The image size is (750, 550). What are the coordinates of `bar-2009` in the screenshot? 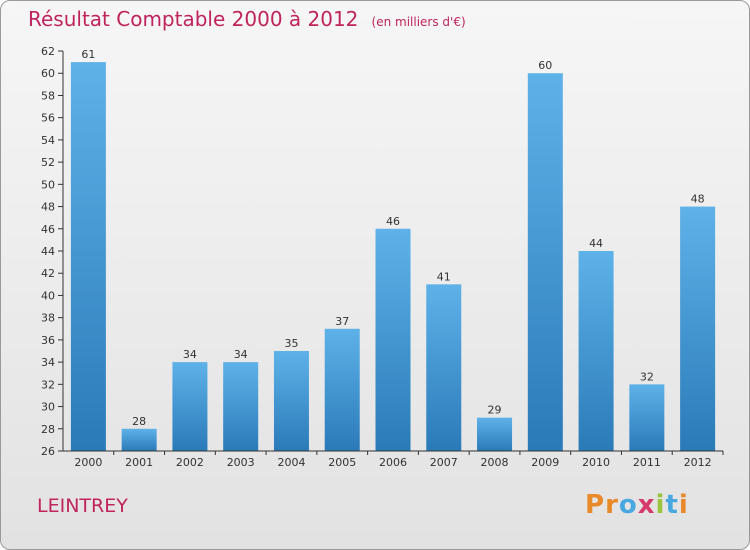 It's located at (545, 262).